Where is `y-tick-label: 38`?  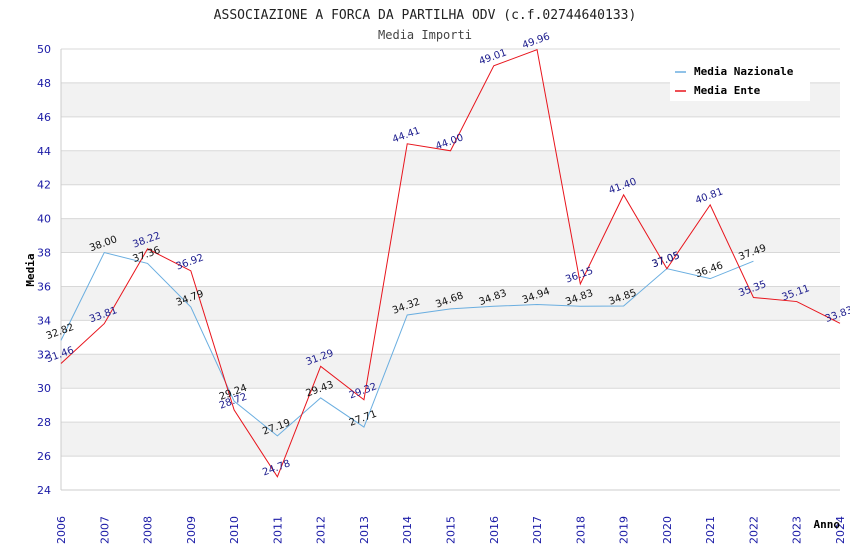 y-tick-label: 38 is located at coordinates (44, 253).